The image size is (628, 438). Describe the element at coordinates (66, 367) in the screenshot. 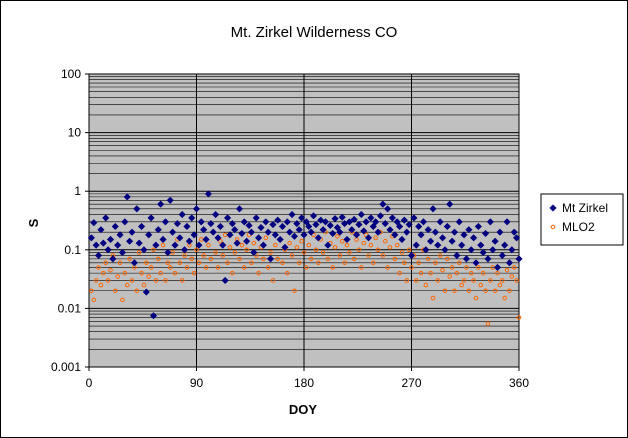

I see `y-tick-label: 0.001` at that location.